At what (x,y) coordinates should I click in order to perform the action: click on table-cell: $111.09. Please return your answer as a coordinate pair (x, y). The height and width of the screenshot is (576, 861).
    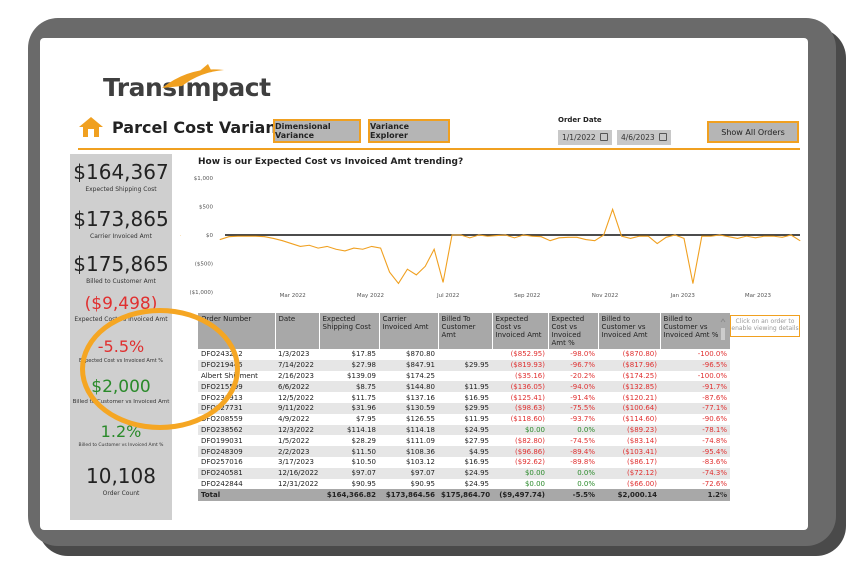
    Looking at the image, I should click on (420, 440).